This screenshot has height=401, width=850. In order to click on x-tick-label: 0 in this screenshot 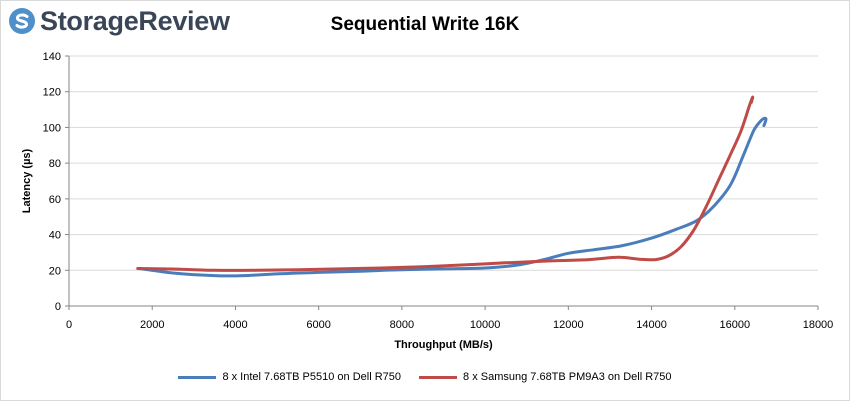, I will do `click(69, 325)`.